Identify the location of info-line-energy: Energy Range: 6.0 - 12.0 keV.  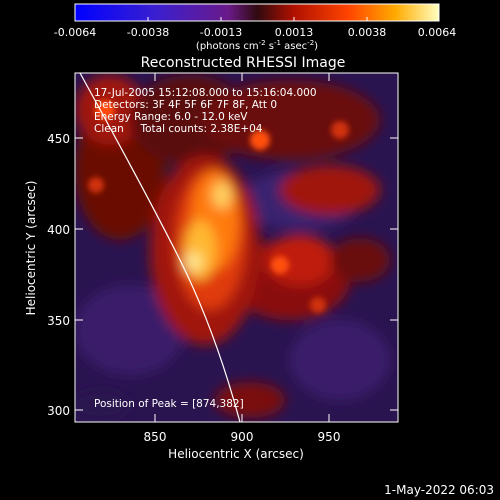
(171, 117).